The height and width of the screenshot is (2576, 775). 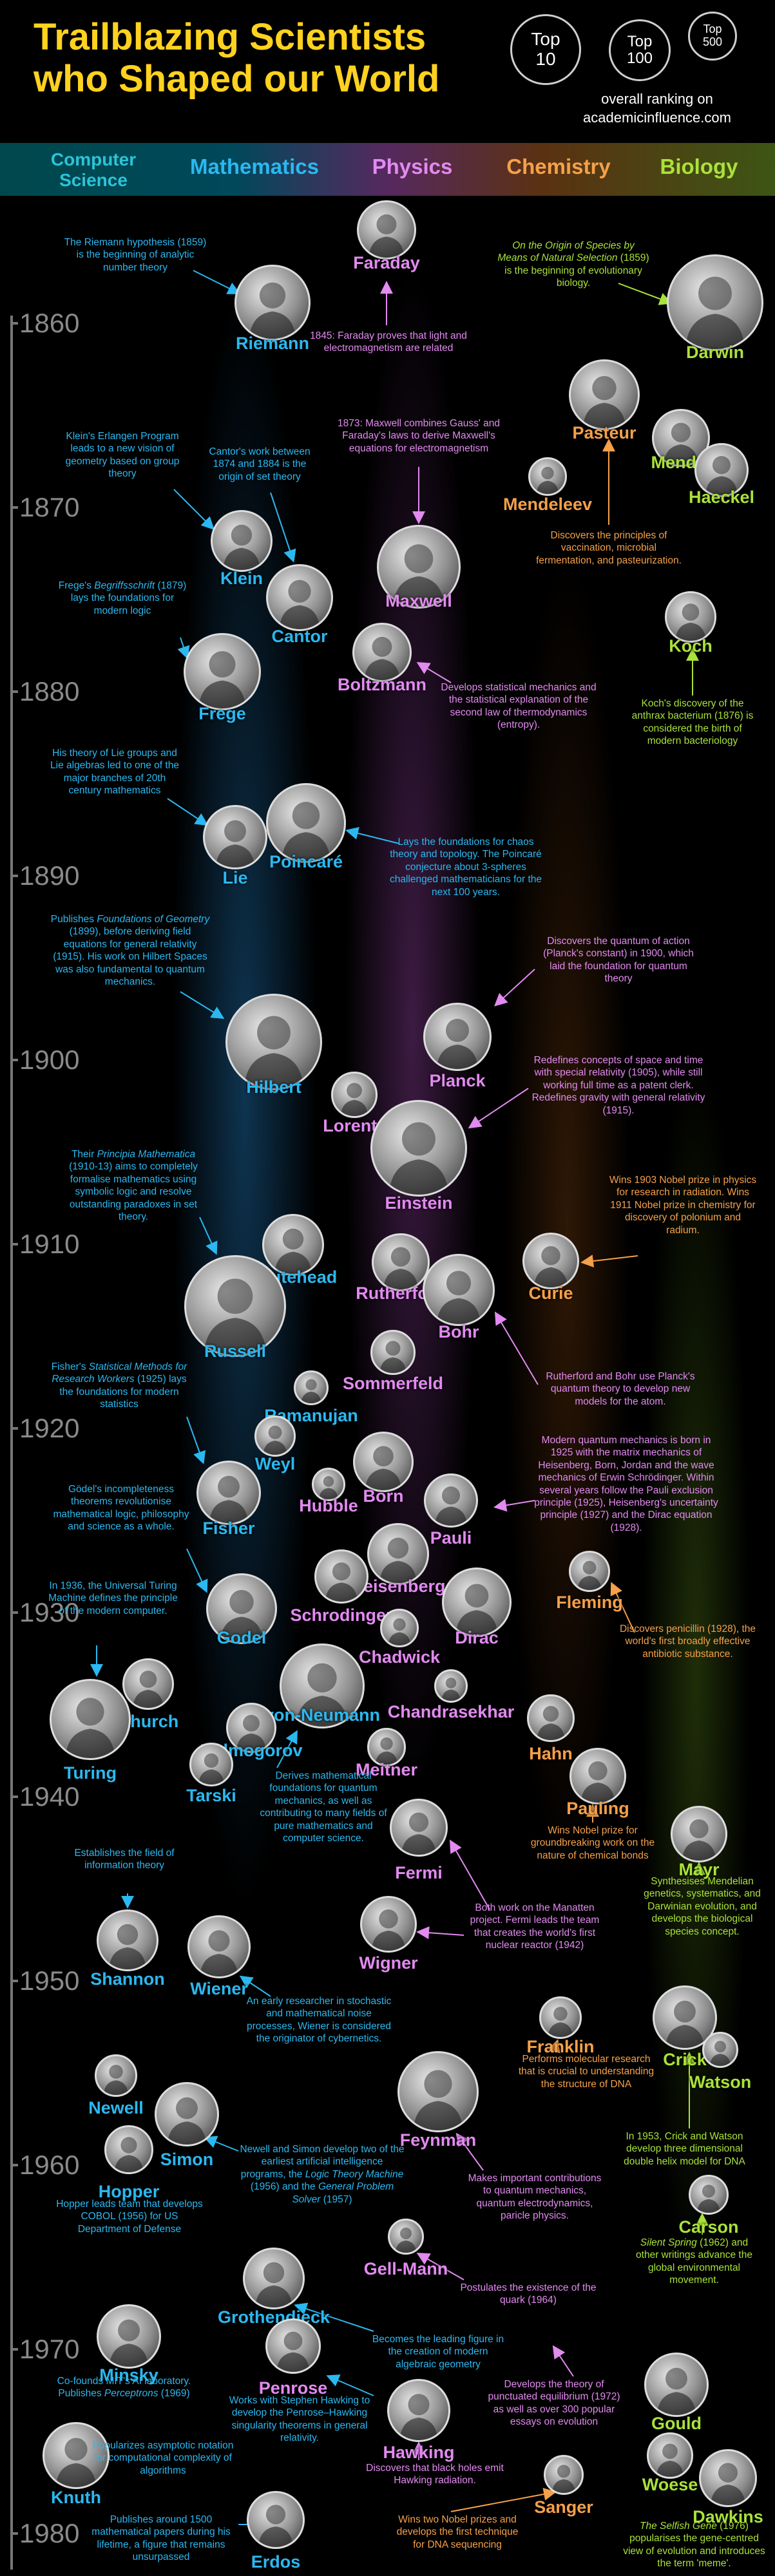 I want to click on note-frege-pre: Frege's, so click(x=74, y=586).